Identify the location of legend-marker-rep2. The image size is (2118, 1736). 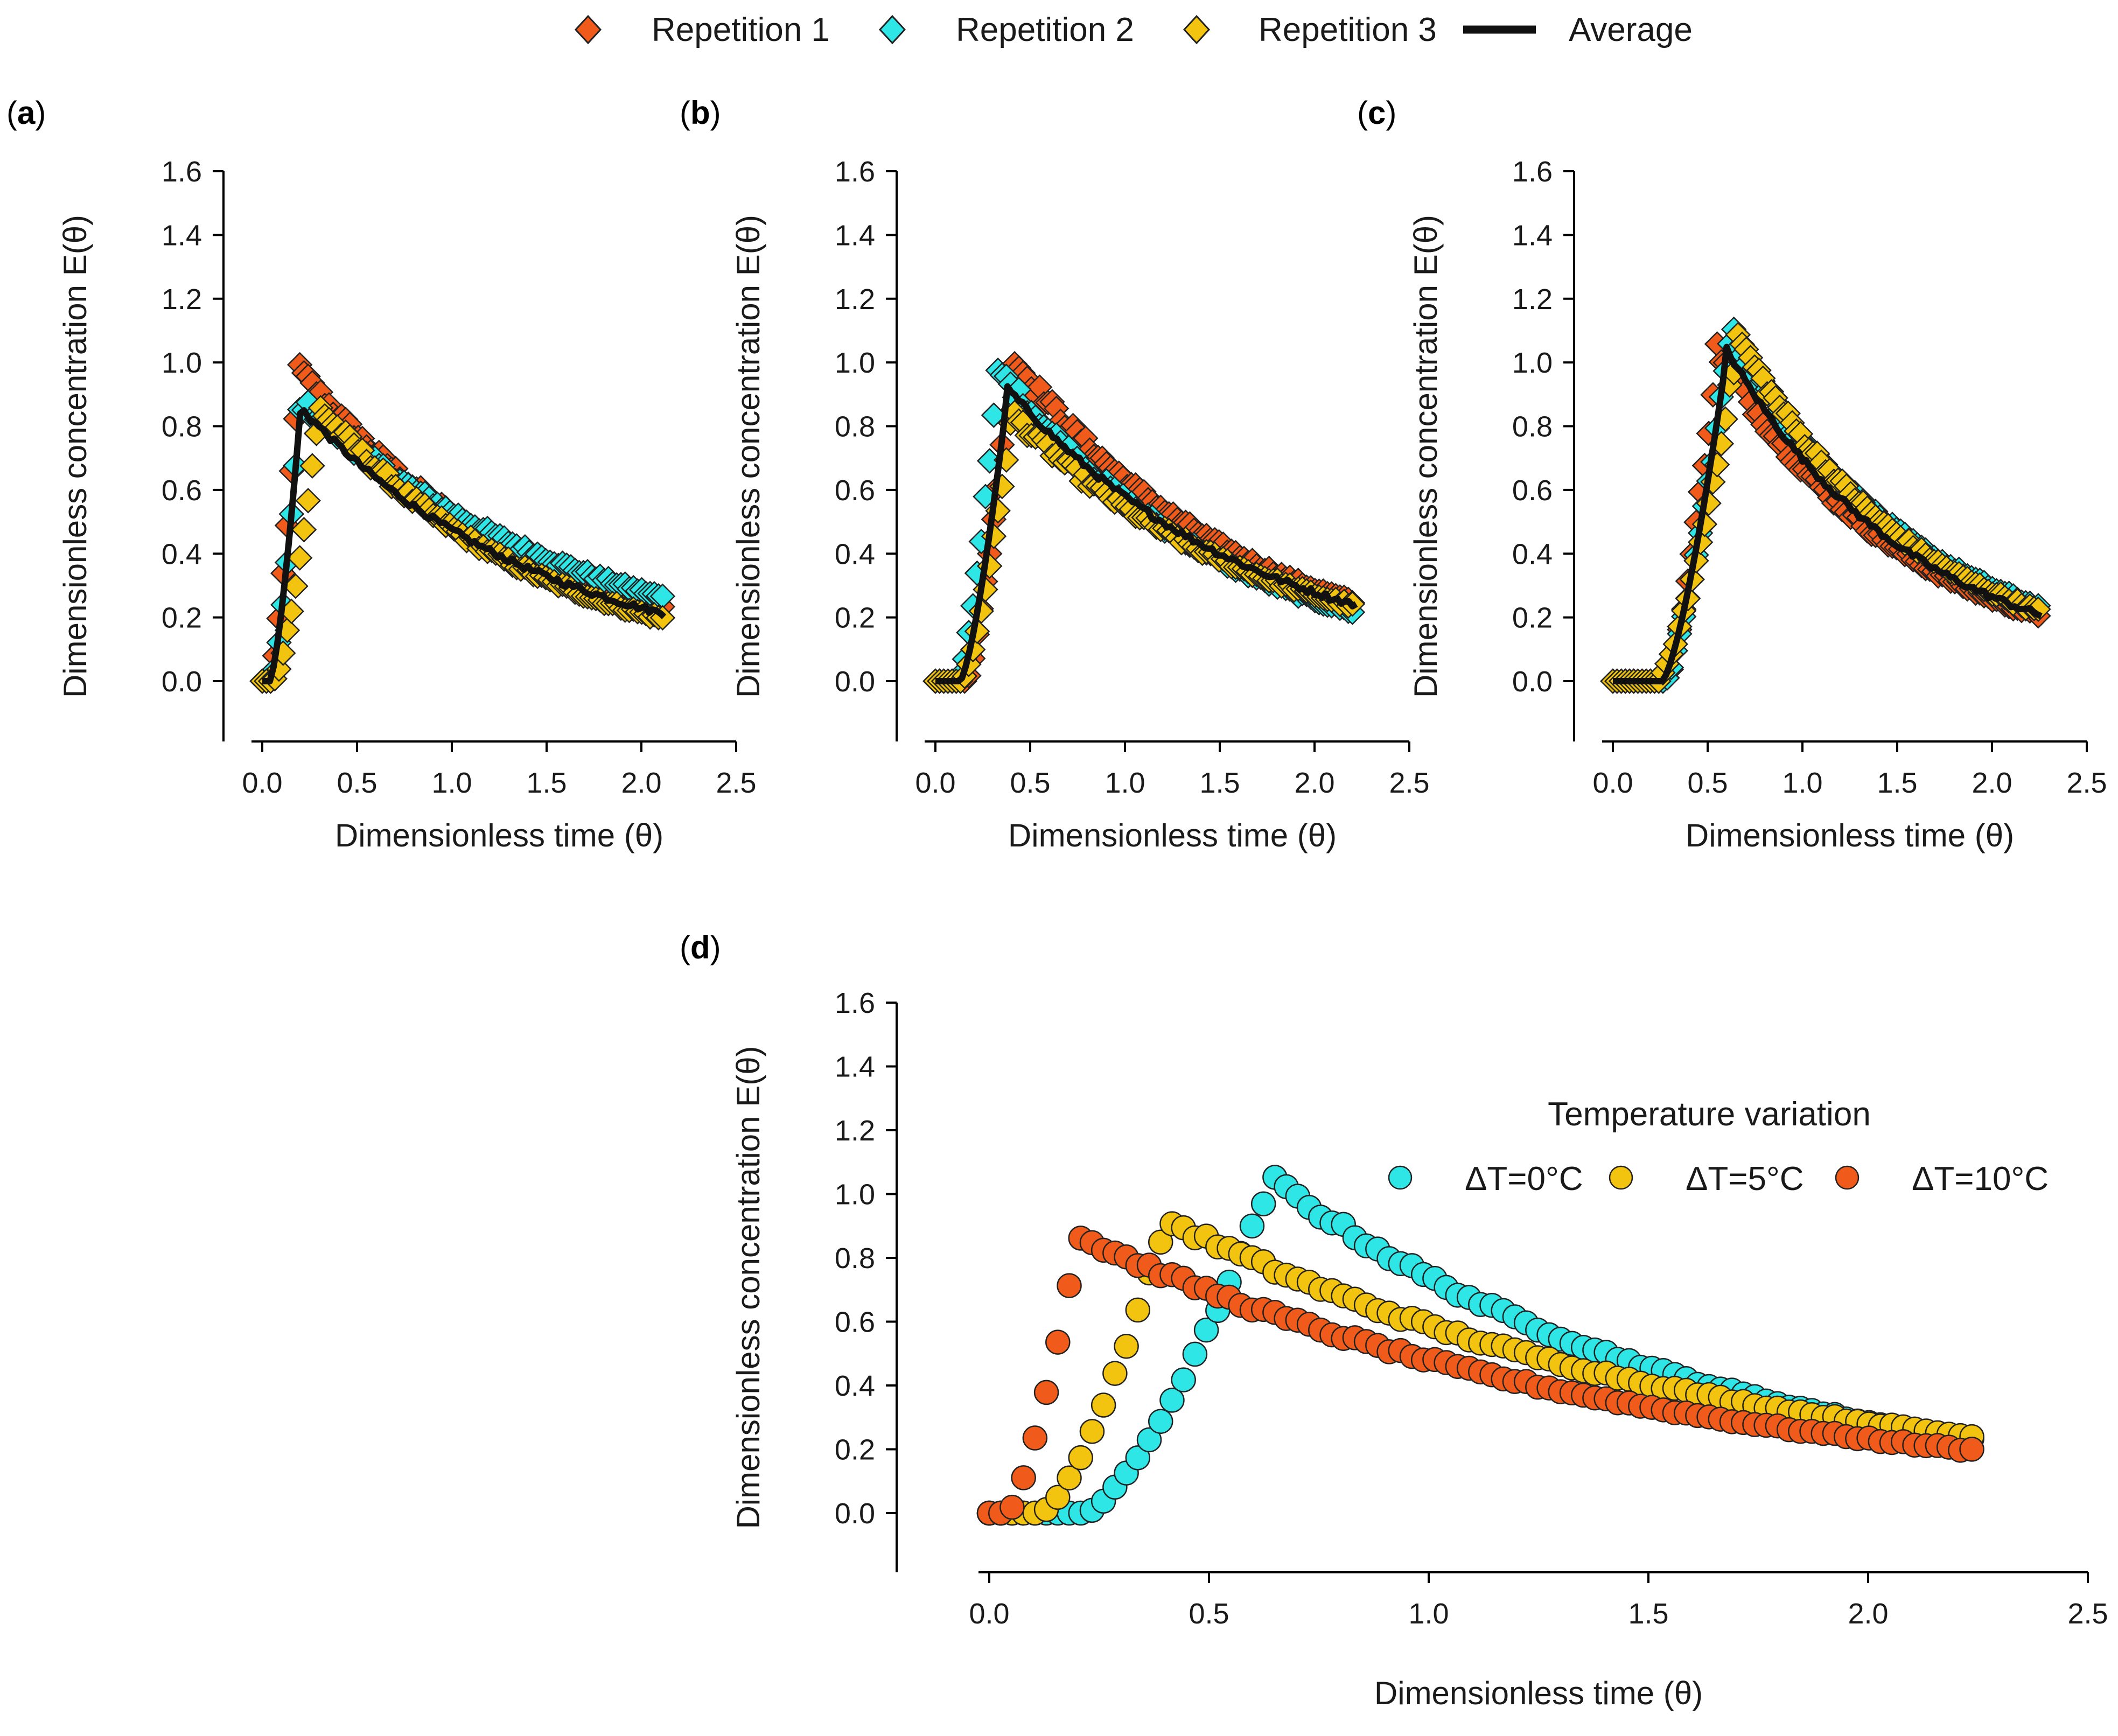
(892, 30).